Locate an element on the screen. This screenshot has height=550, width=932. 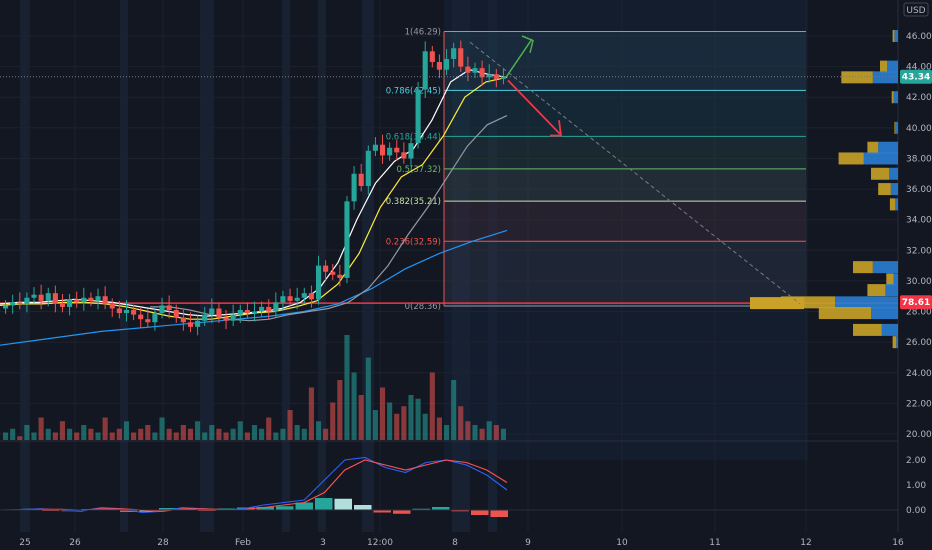
time-tick-10: 12 is located at coordinates (805, 543).